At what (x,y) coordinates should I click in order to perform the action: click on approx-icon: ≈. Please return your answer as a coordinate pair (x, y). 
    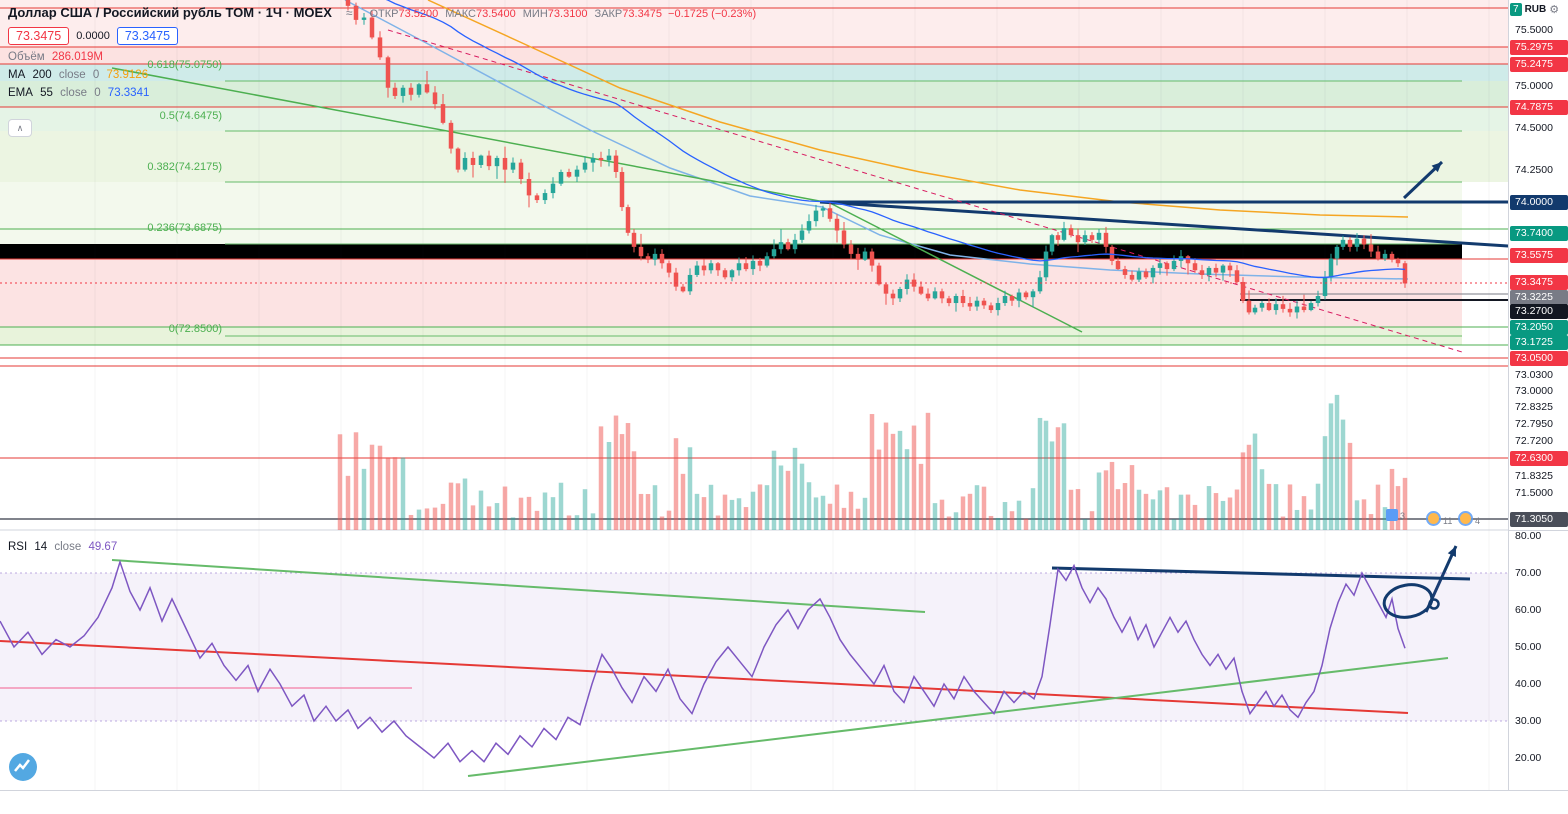
    Looking at the image, I should click on (349, 13).